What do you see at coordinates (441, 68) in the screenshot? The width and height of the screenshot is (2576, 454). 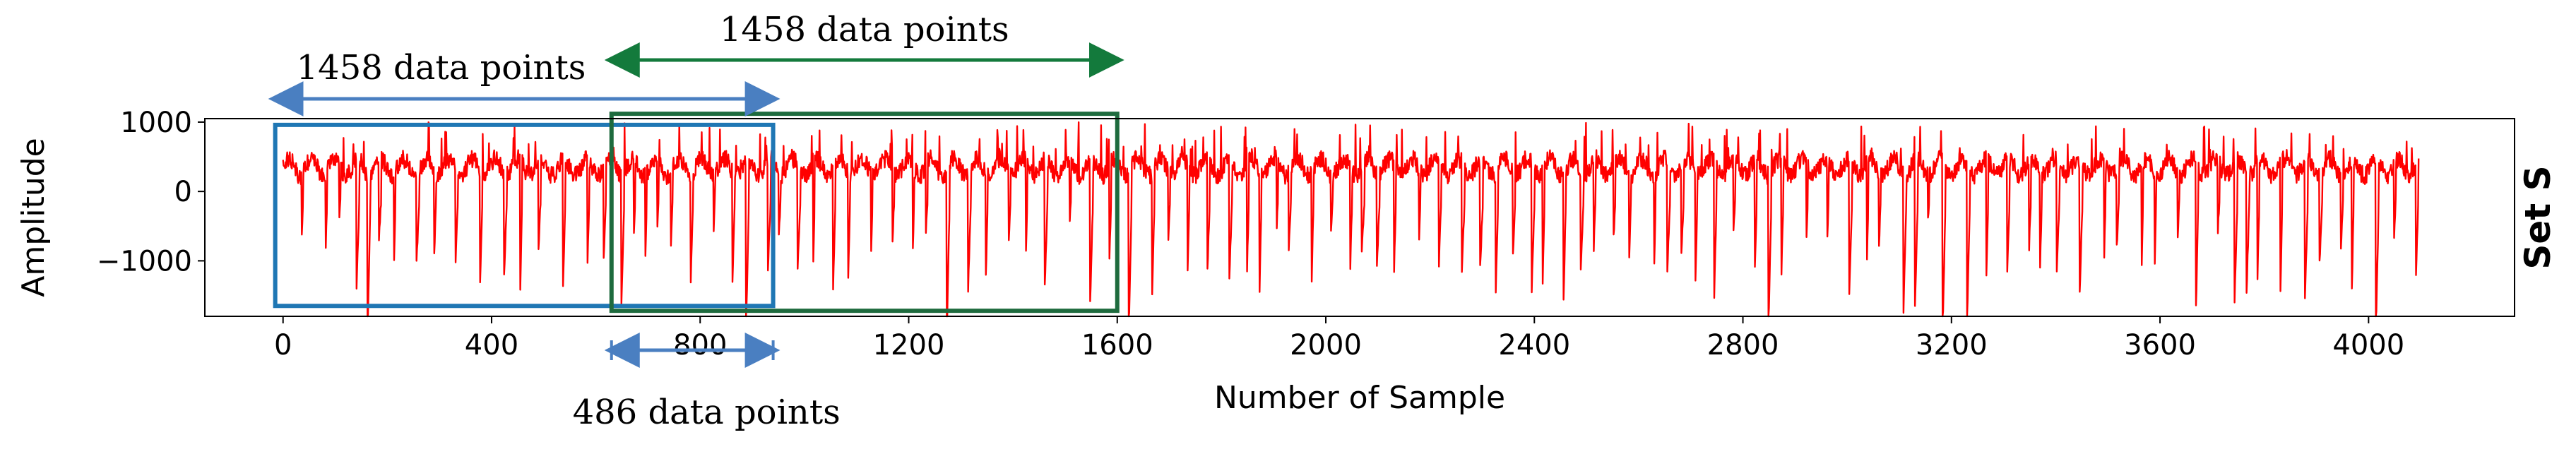 I see `annotation-label-1: 1458 data points` at bounding box center [441, 68].